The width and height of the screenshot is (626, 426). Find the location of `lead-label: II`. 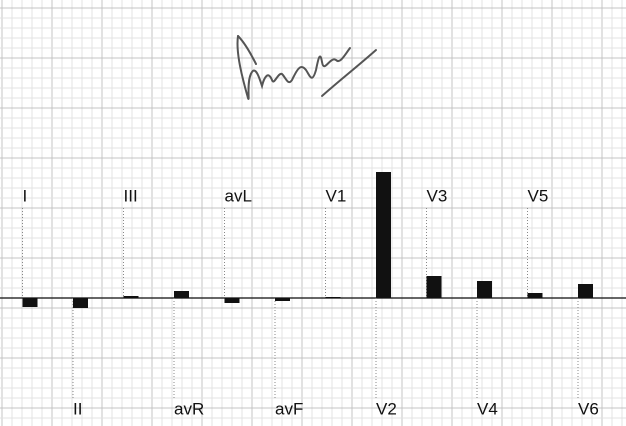

lead-label: II is located at coordinates (77, 408).